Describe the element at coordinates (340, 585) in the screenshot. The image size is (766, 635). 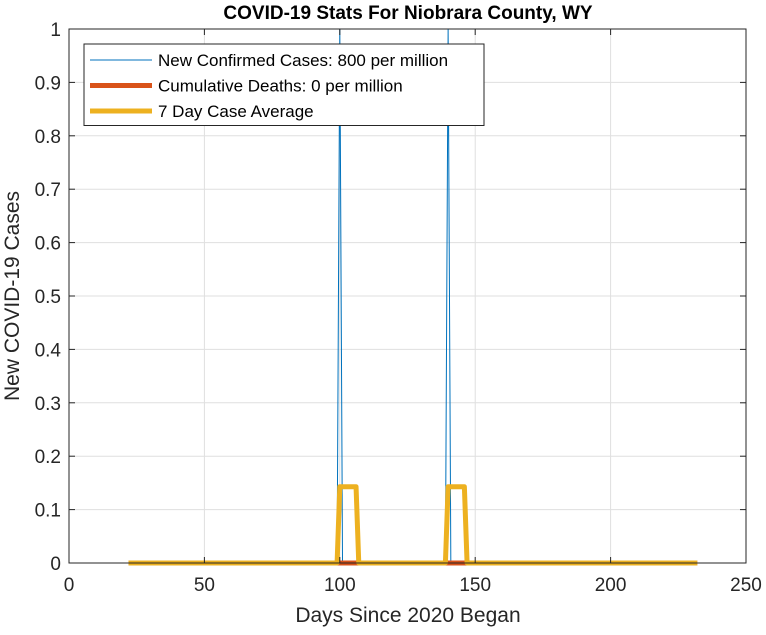
I see `x-tick-label: 100` at that location.